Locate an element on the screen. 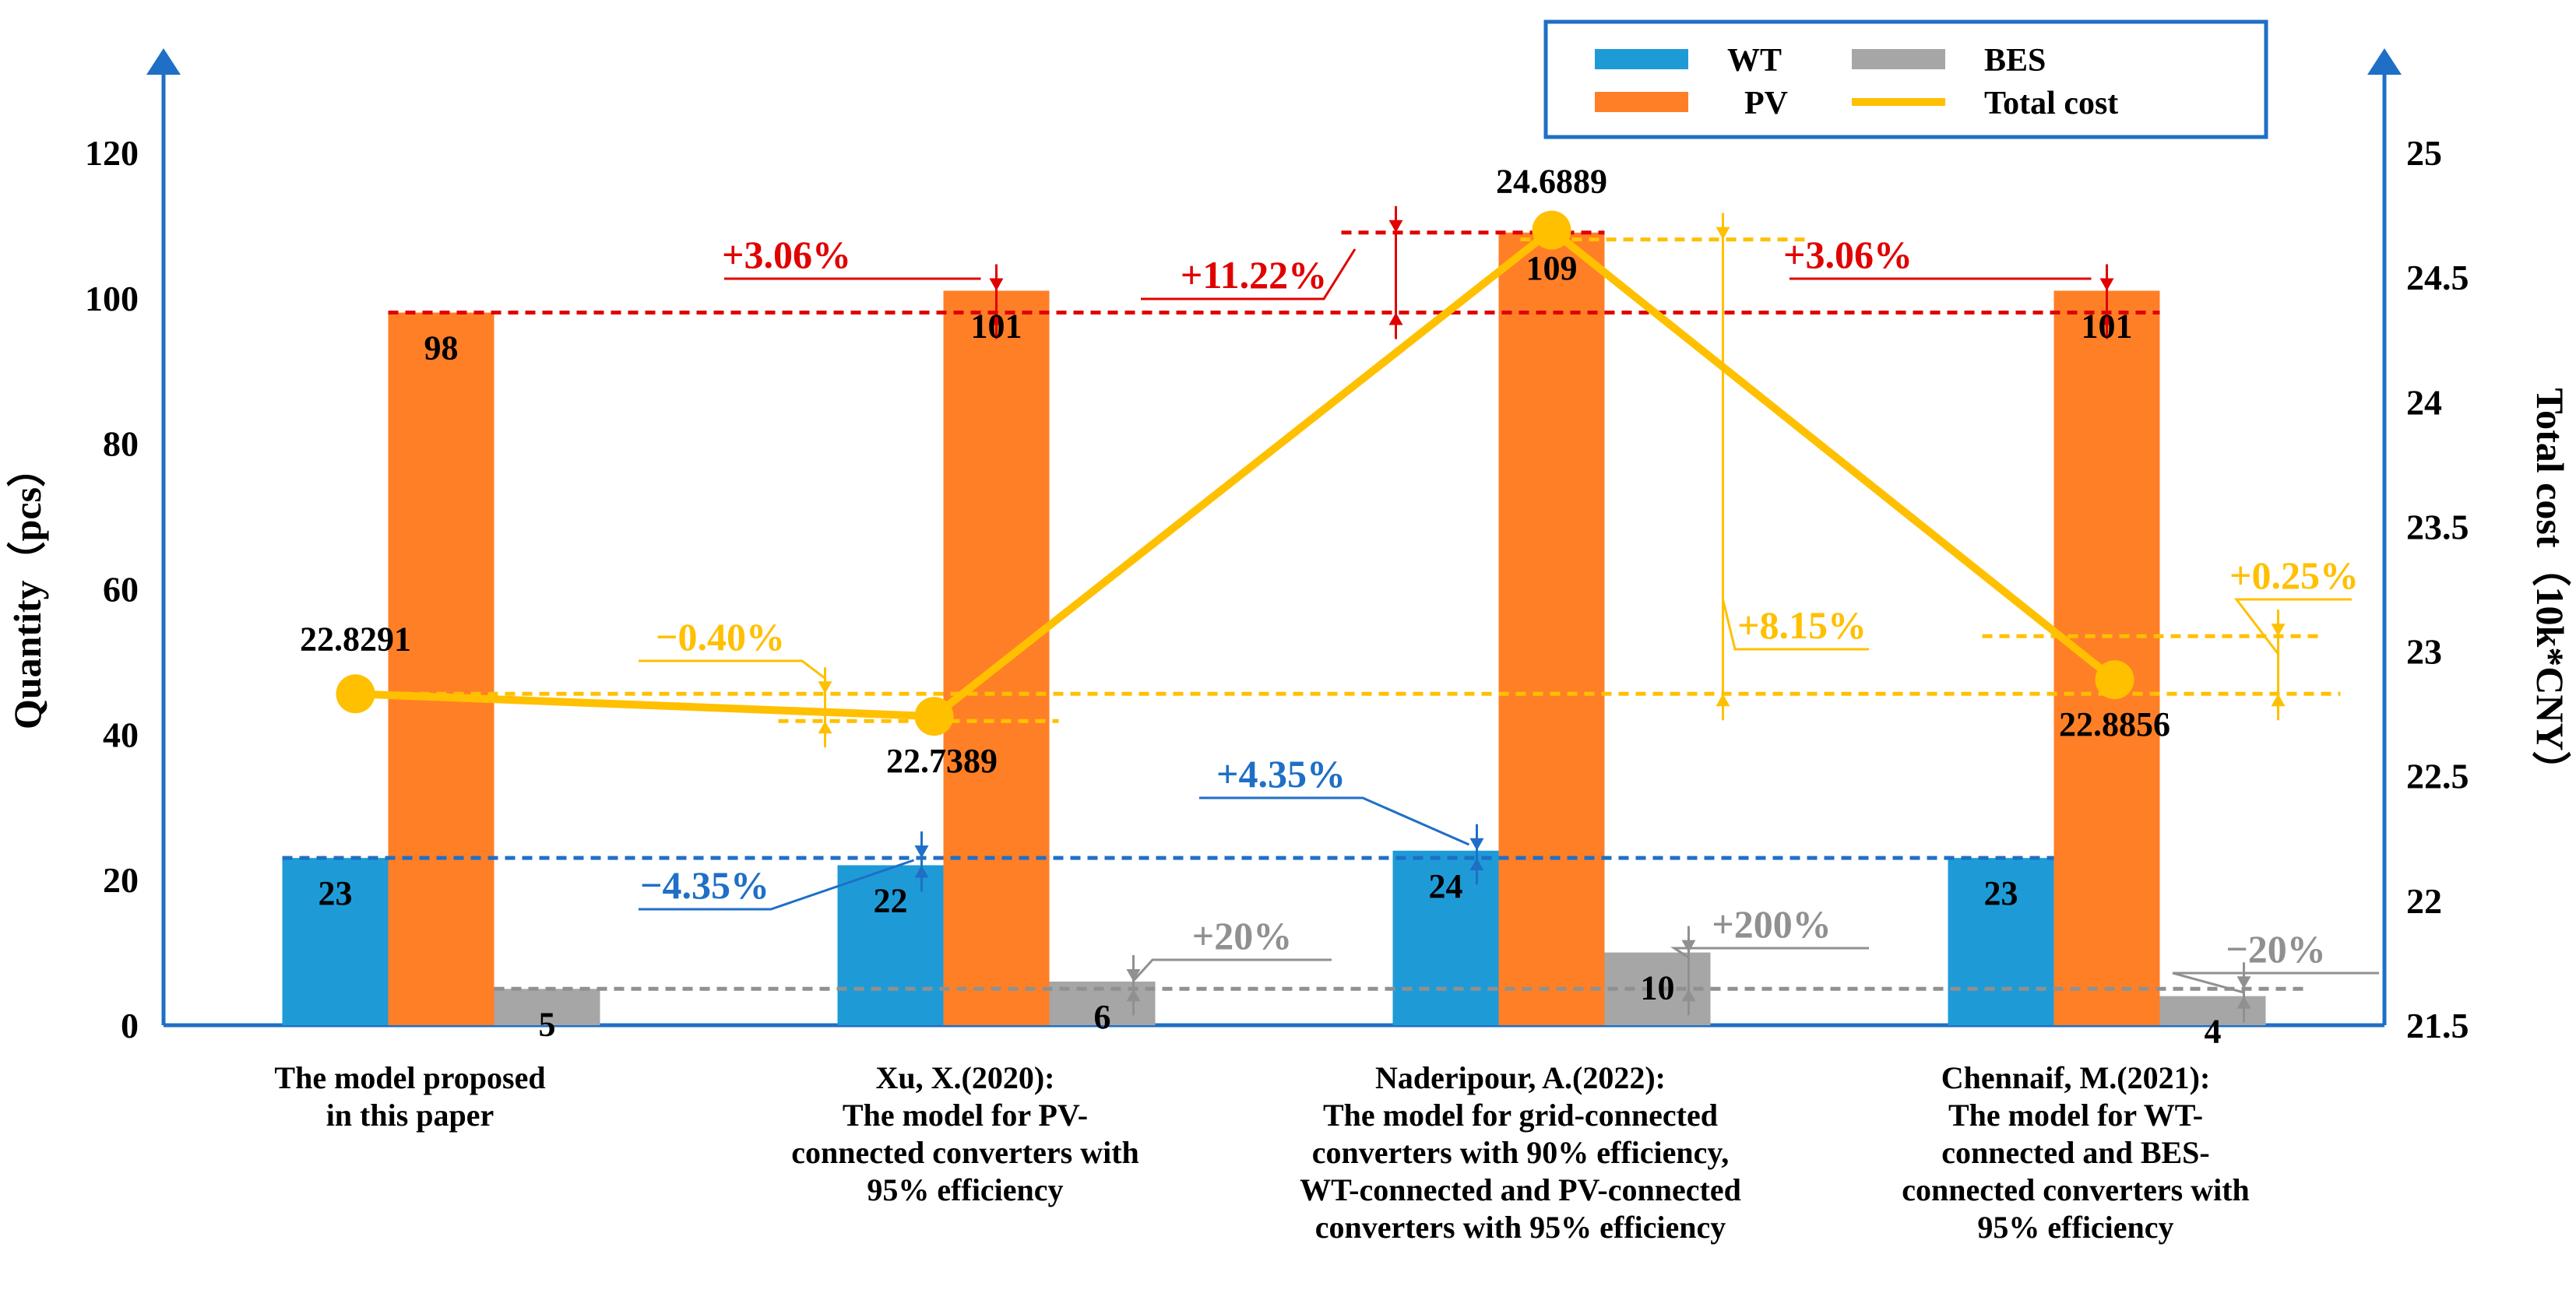 This screenshot has width=2576, height=1293. change-percentage-label: +3.06% is located at coordinates (786, 254).